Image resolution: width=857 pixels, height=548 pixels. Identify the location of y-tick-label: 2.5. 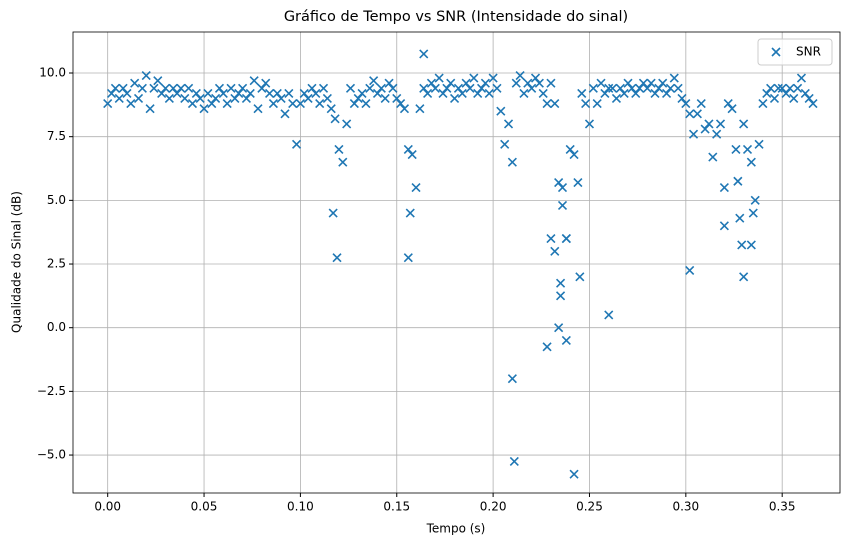
(56, 264).